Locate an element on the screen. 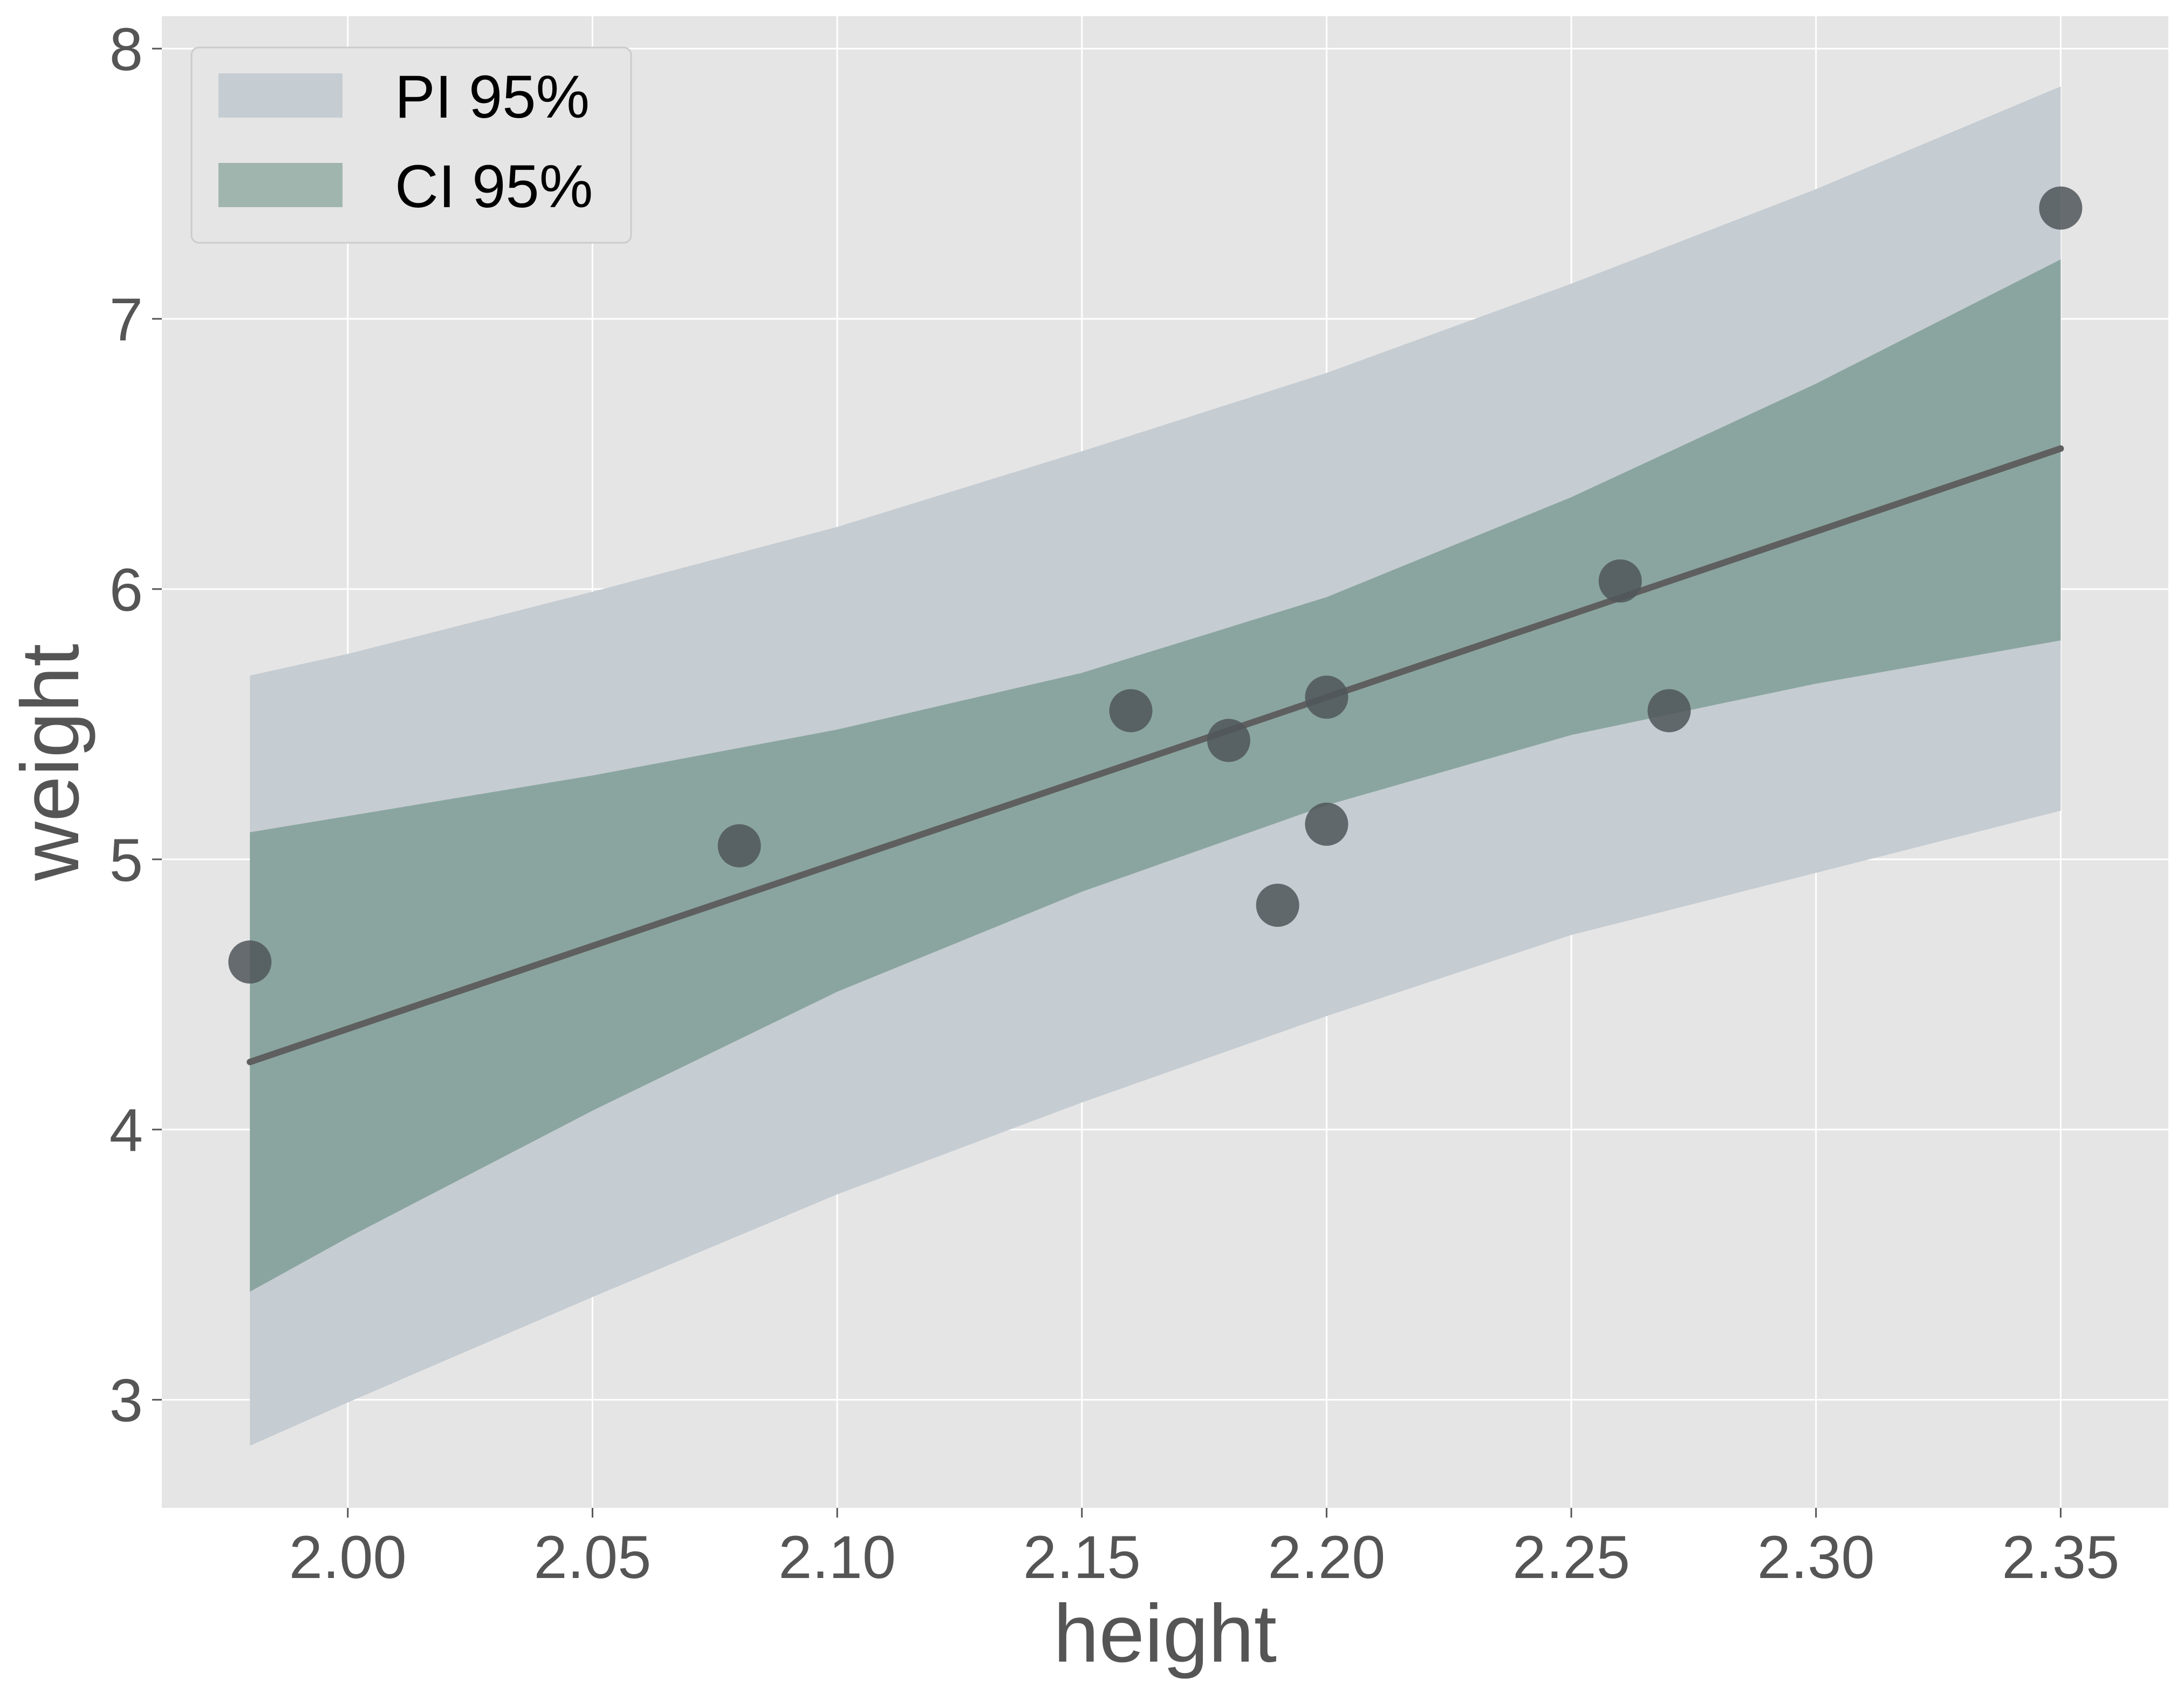  x-tick-label: 2.05 is located at coordinates (592, 1557).